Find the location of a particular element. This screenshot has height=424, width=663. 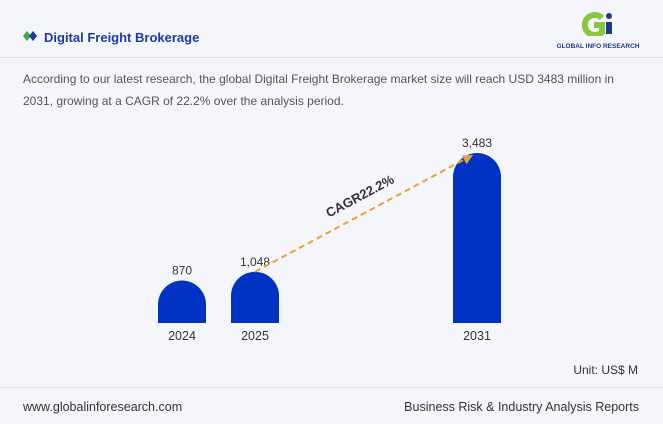

cagr-arrow is located at coordinates (361, 215).